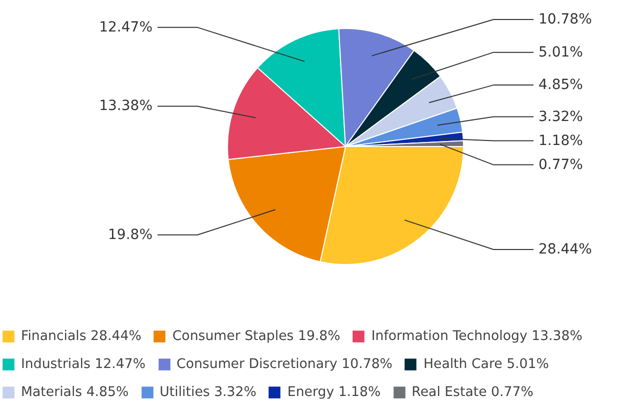  Describe the element at coordinates (560, 140) in the screenshot. I see `data-label: 1.18%` at that location.